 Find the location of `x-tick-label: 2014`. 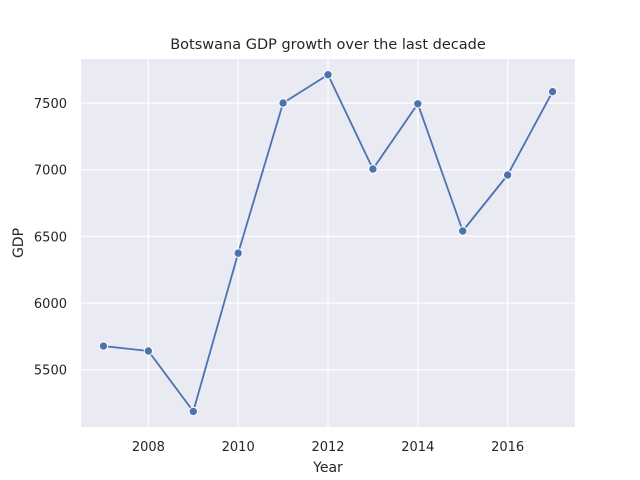

x-tick-label: 2014 is located at coordinates (417, 447).